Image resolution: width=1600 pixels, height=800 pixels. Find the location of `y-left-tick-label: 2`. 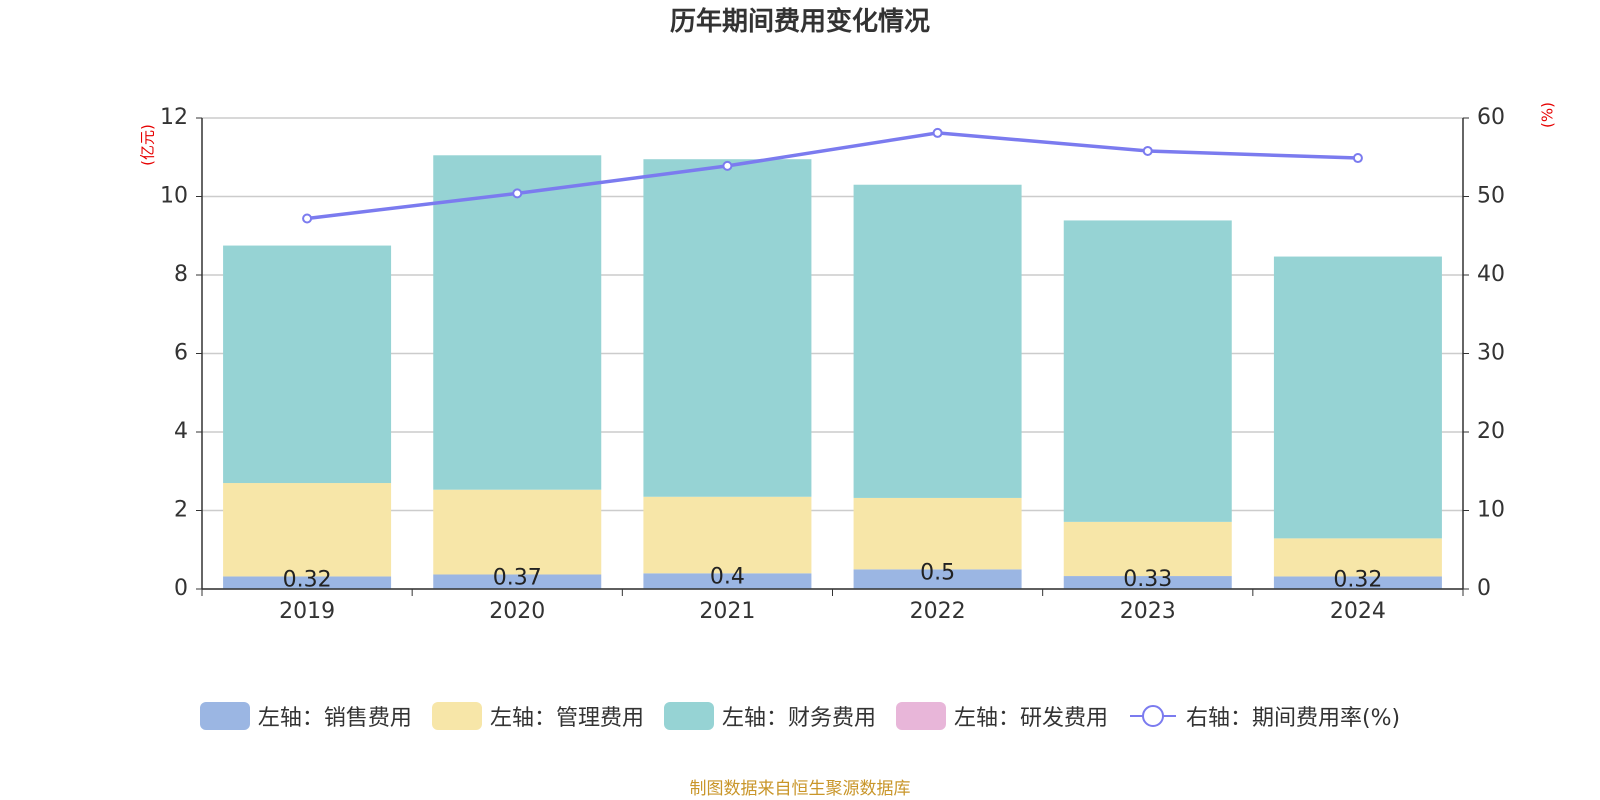

y-left-tick-label: 2 is located at coordinates (181, 510).